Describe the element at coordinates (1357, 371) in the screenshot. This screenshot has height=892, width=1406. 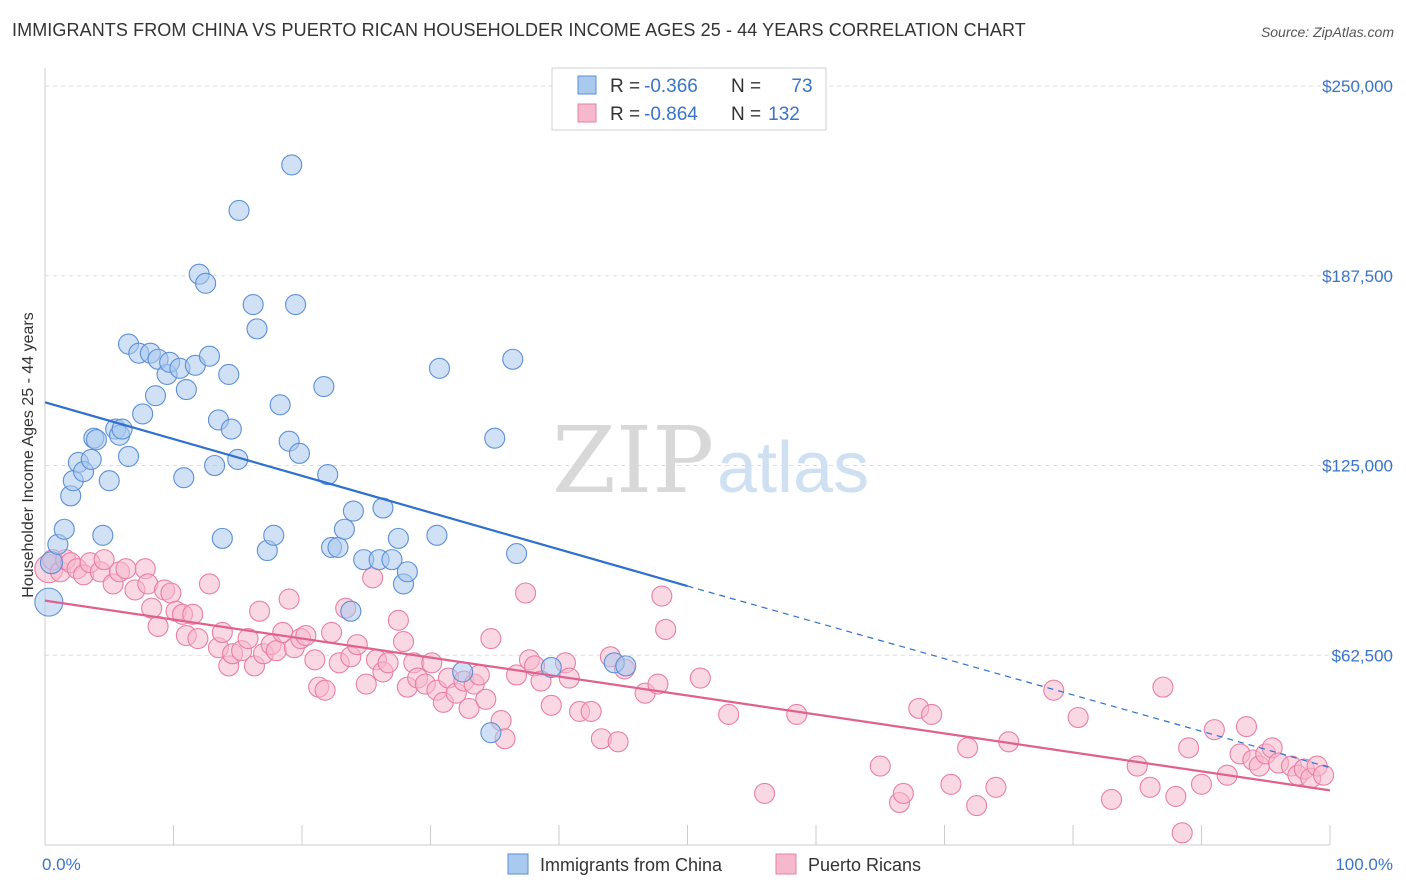
I see `y-tick-labels: $62,500 $125,000 $187,500 $250,000` at that location.